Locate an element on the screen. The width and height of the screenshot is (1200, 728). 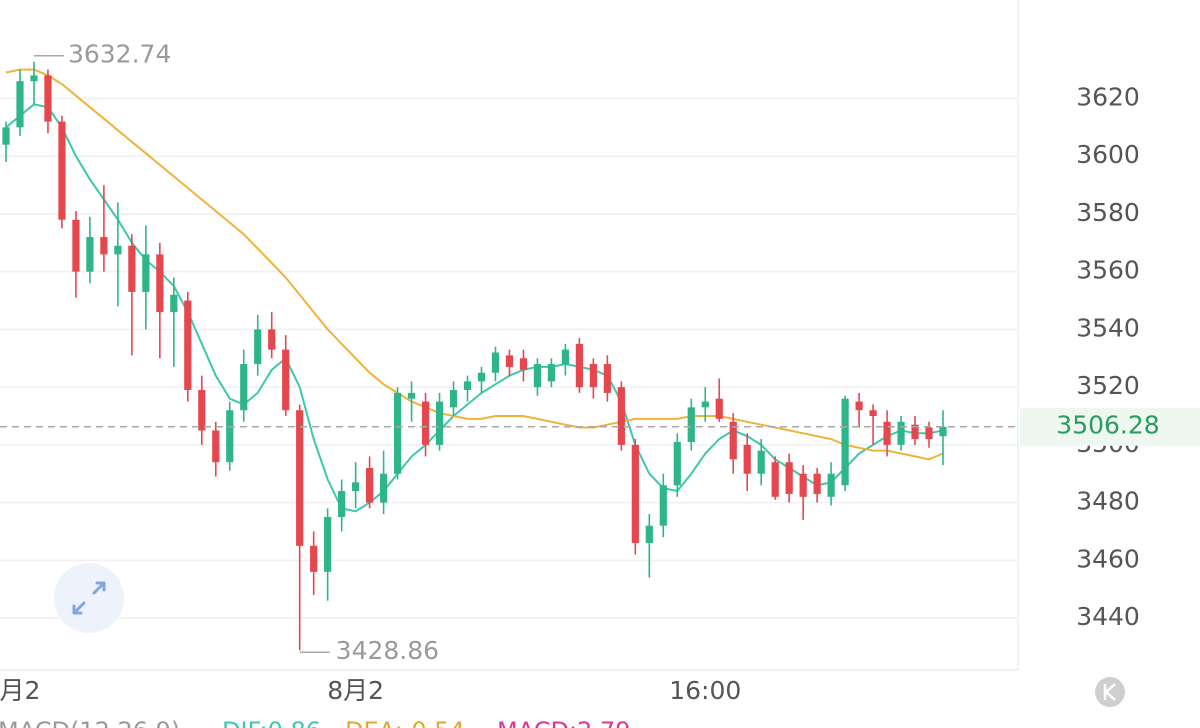
min-annotation: 3428.86 is located at coordinates (387, 650).